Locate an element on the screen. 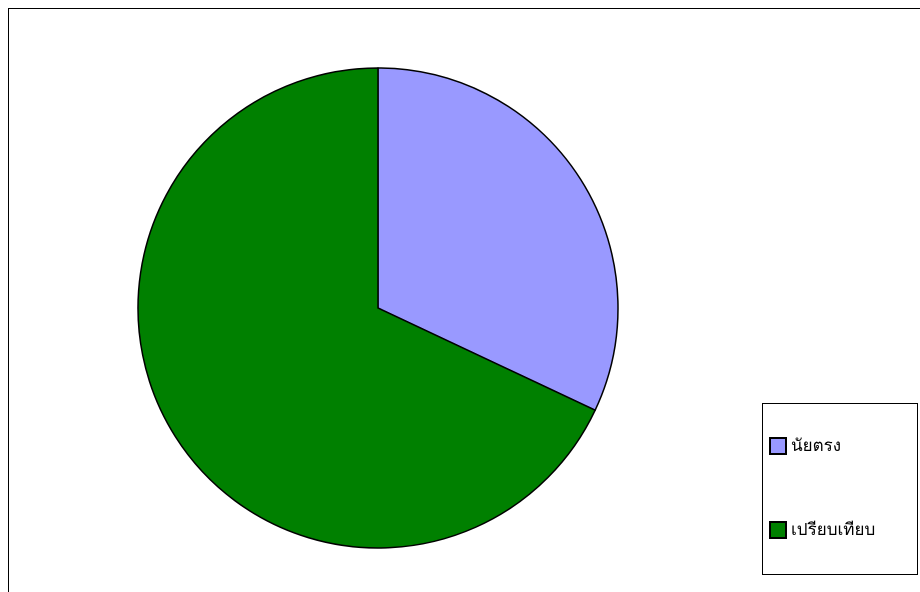 Image resolution: width=920 pixels, height=592 pixels. legend-label: นัยตรง is located at coordinates (816, 446).